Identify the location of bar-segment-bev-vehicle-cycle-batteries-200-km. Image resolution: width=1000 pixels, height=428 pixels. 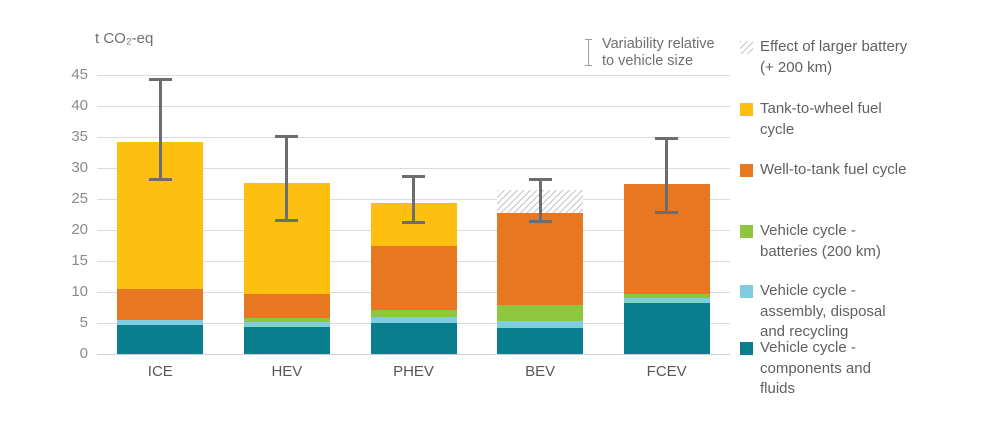
(540, 313).